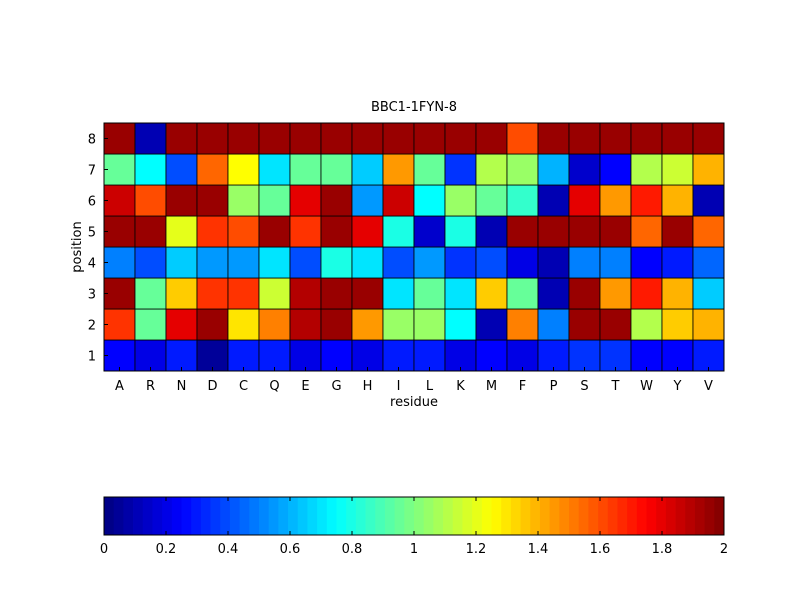 The height and width of the screenshot is (600, 800). Describe the element at coordinates (104, 549) in the screenshot. I see `colorbar-tick-label: 0` at that location.